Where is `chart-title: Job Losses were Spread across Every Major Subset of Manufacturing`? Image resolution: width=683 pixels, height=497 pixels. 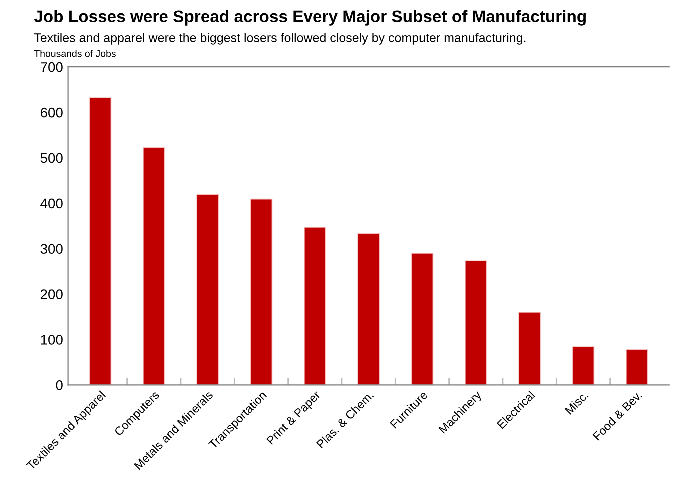 chart-title: Job Losses were Spread across Every Major Subset of Manufacturing is located at coordinates (310, 18).